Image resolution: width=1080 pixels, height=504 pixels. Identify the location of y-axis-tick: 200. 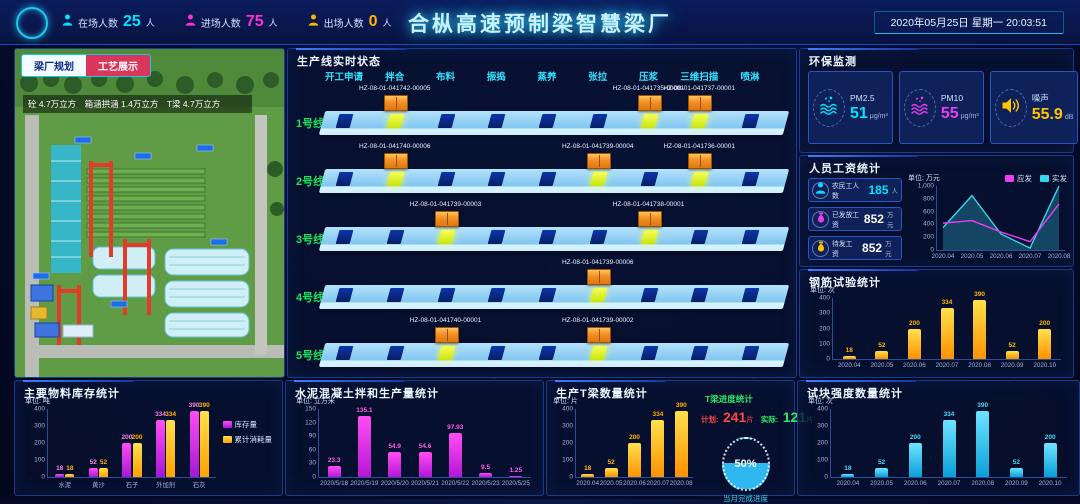
(928, 237).